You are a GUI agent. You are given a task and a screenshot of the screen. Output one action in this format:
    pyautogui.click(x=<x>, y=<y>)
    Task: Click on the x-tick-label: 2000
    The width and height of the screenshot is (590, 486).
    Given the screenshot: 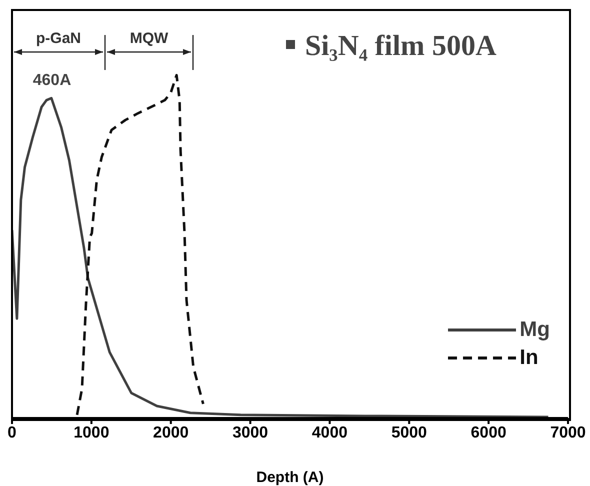 What is the action you would take?
    pyautogui.click(x=171, y=433)
    